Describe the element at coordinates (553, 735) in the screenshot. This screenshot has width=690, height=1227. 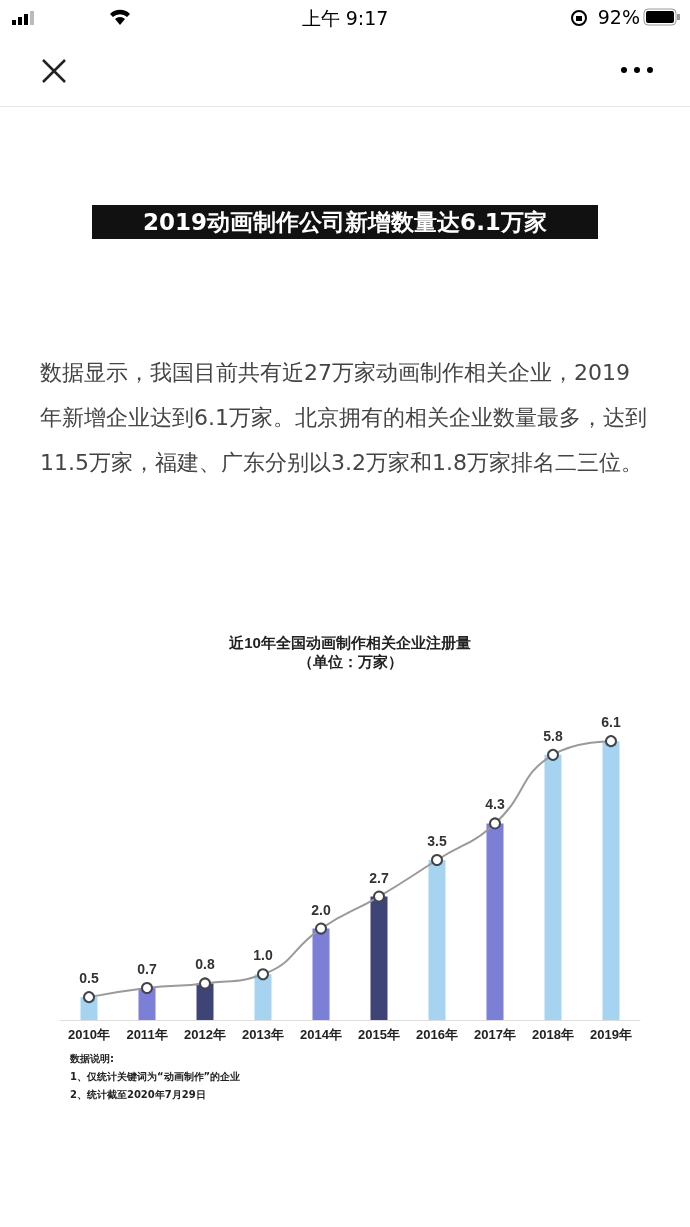
I see `data-label: 5.8` at that location.